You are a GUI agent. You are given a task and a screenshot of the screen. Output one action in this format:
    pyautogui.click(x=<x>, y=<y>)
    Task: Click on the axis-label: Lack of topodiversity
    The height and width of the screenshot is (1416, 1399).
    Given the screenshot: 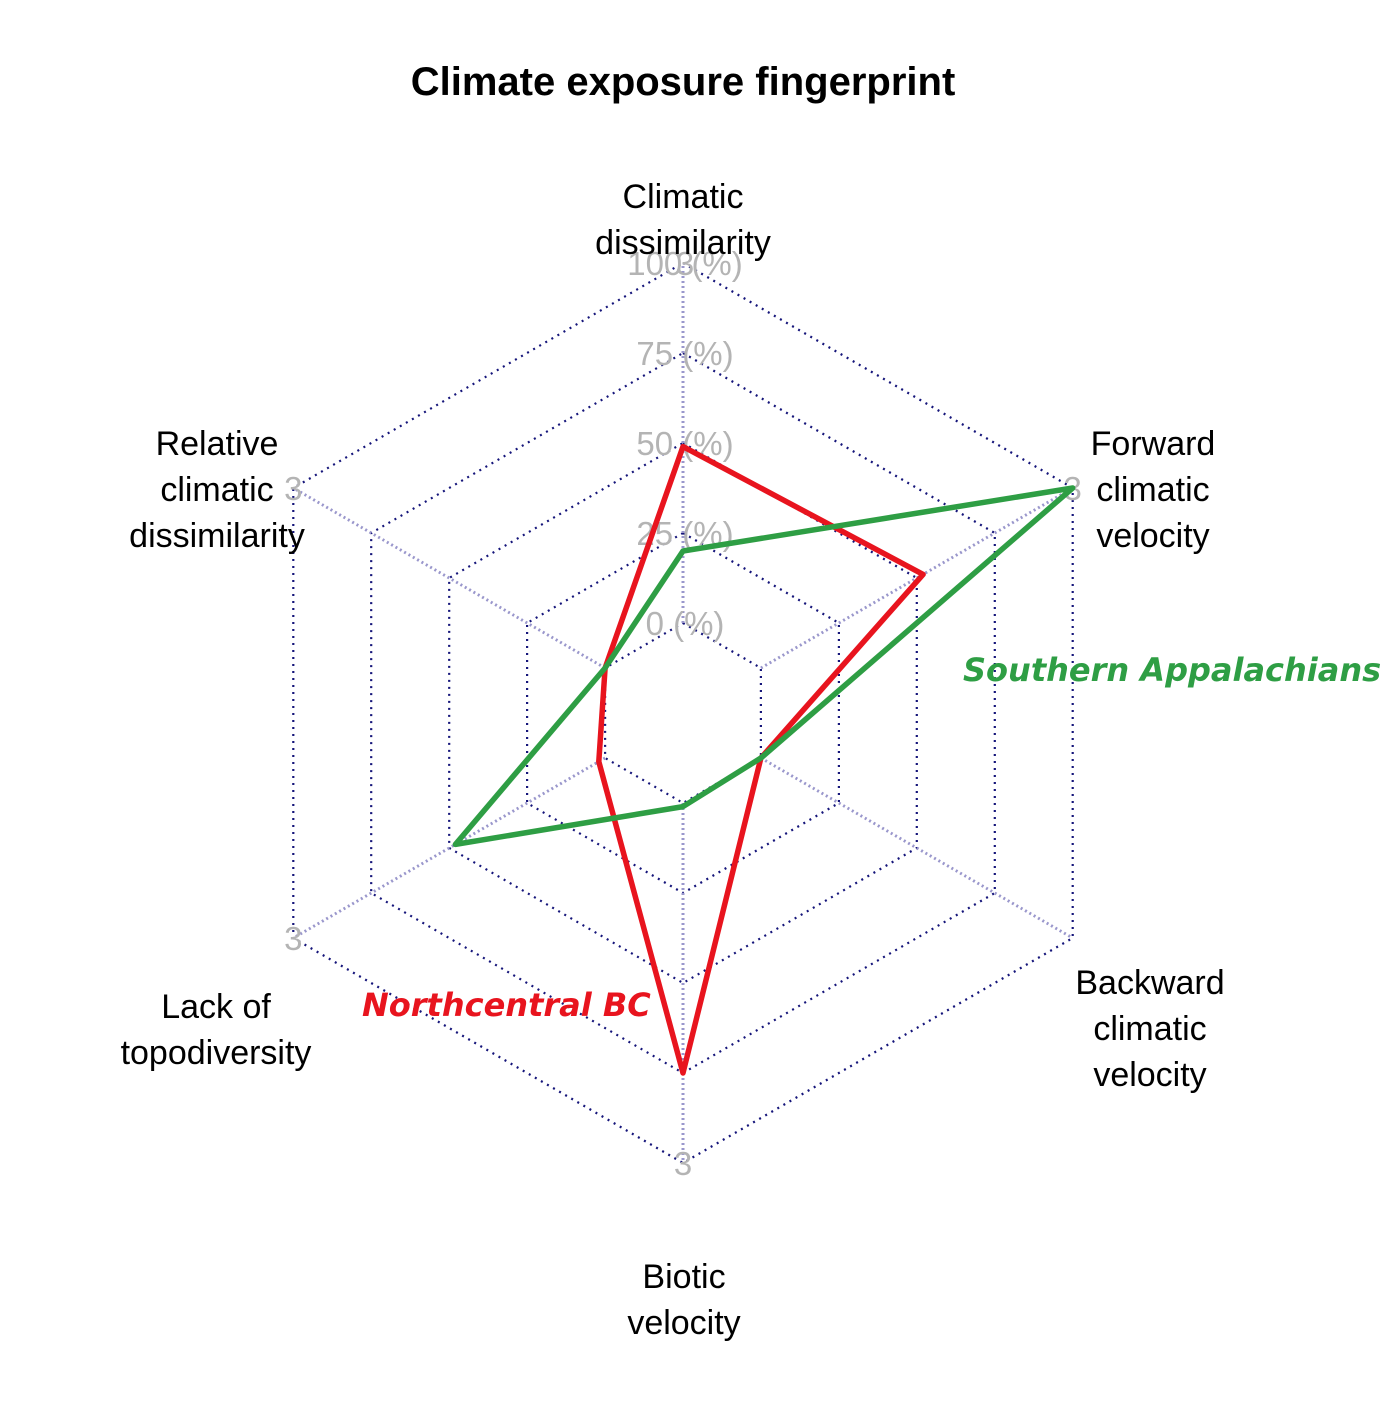 What is the action you would take?
    pyautogui.click(x=216, y=1030)
    